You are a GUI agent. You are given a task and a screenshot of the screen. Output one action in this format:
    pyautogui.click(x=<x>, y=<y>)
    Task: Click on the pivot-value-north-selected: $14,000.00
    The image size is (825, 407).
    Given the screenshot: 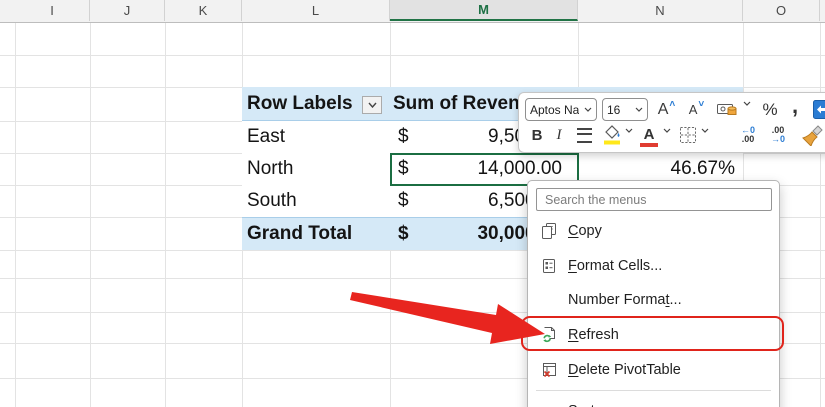 What is the action you would take?
    pyautogui.click(x=484, y=169)
    